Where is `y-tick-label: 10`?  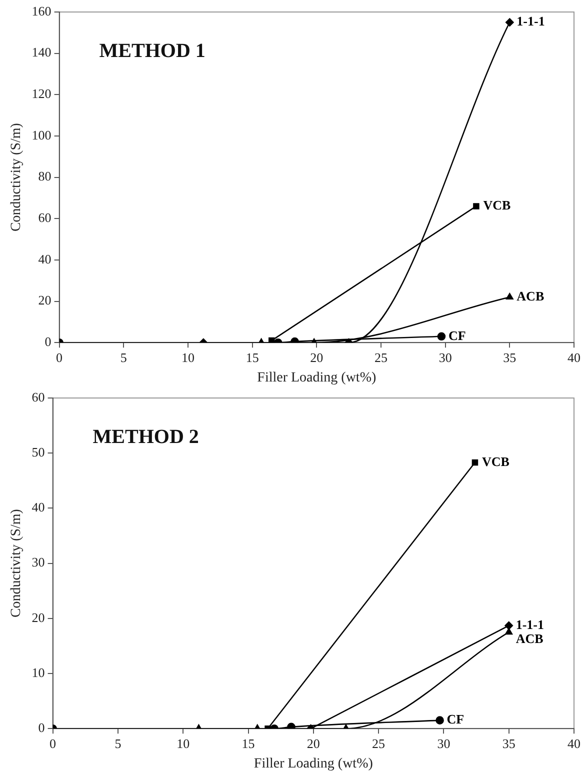
y-tick-label: 10 is located at coordinates (38, 672).